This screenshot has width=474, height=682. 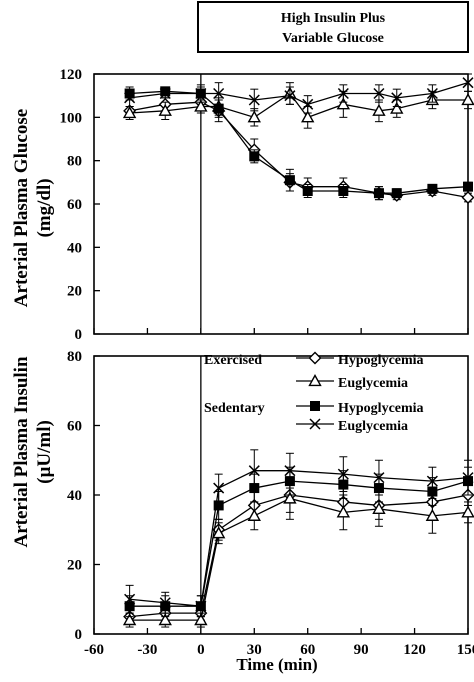 What do you see at coordinates (147, 650) in the screenshot?
I see `insulin-xtick-label-1: -30` at bounding box center [147, 650].